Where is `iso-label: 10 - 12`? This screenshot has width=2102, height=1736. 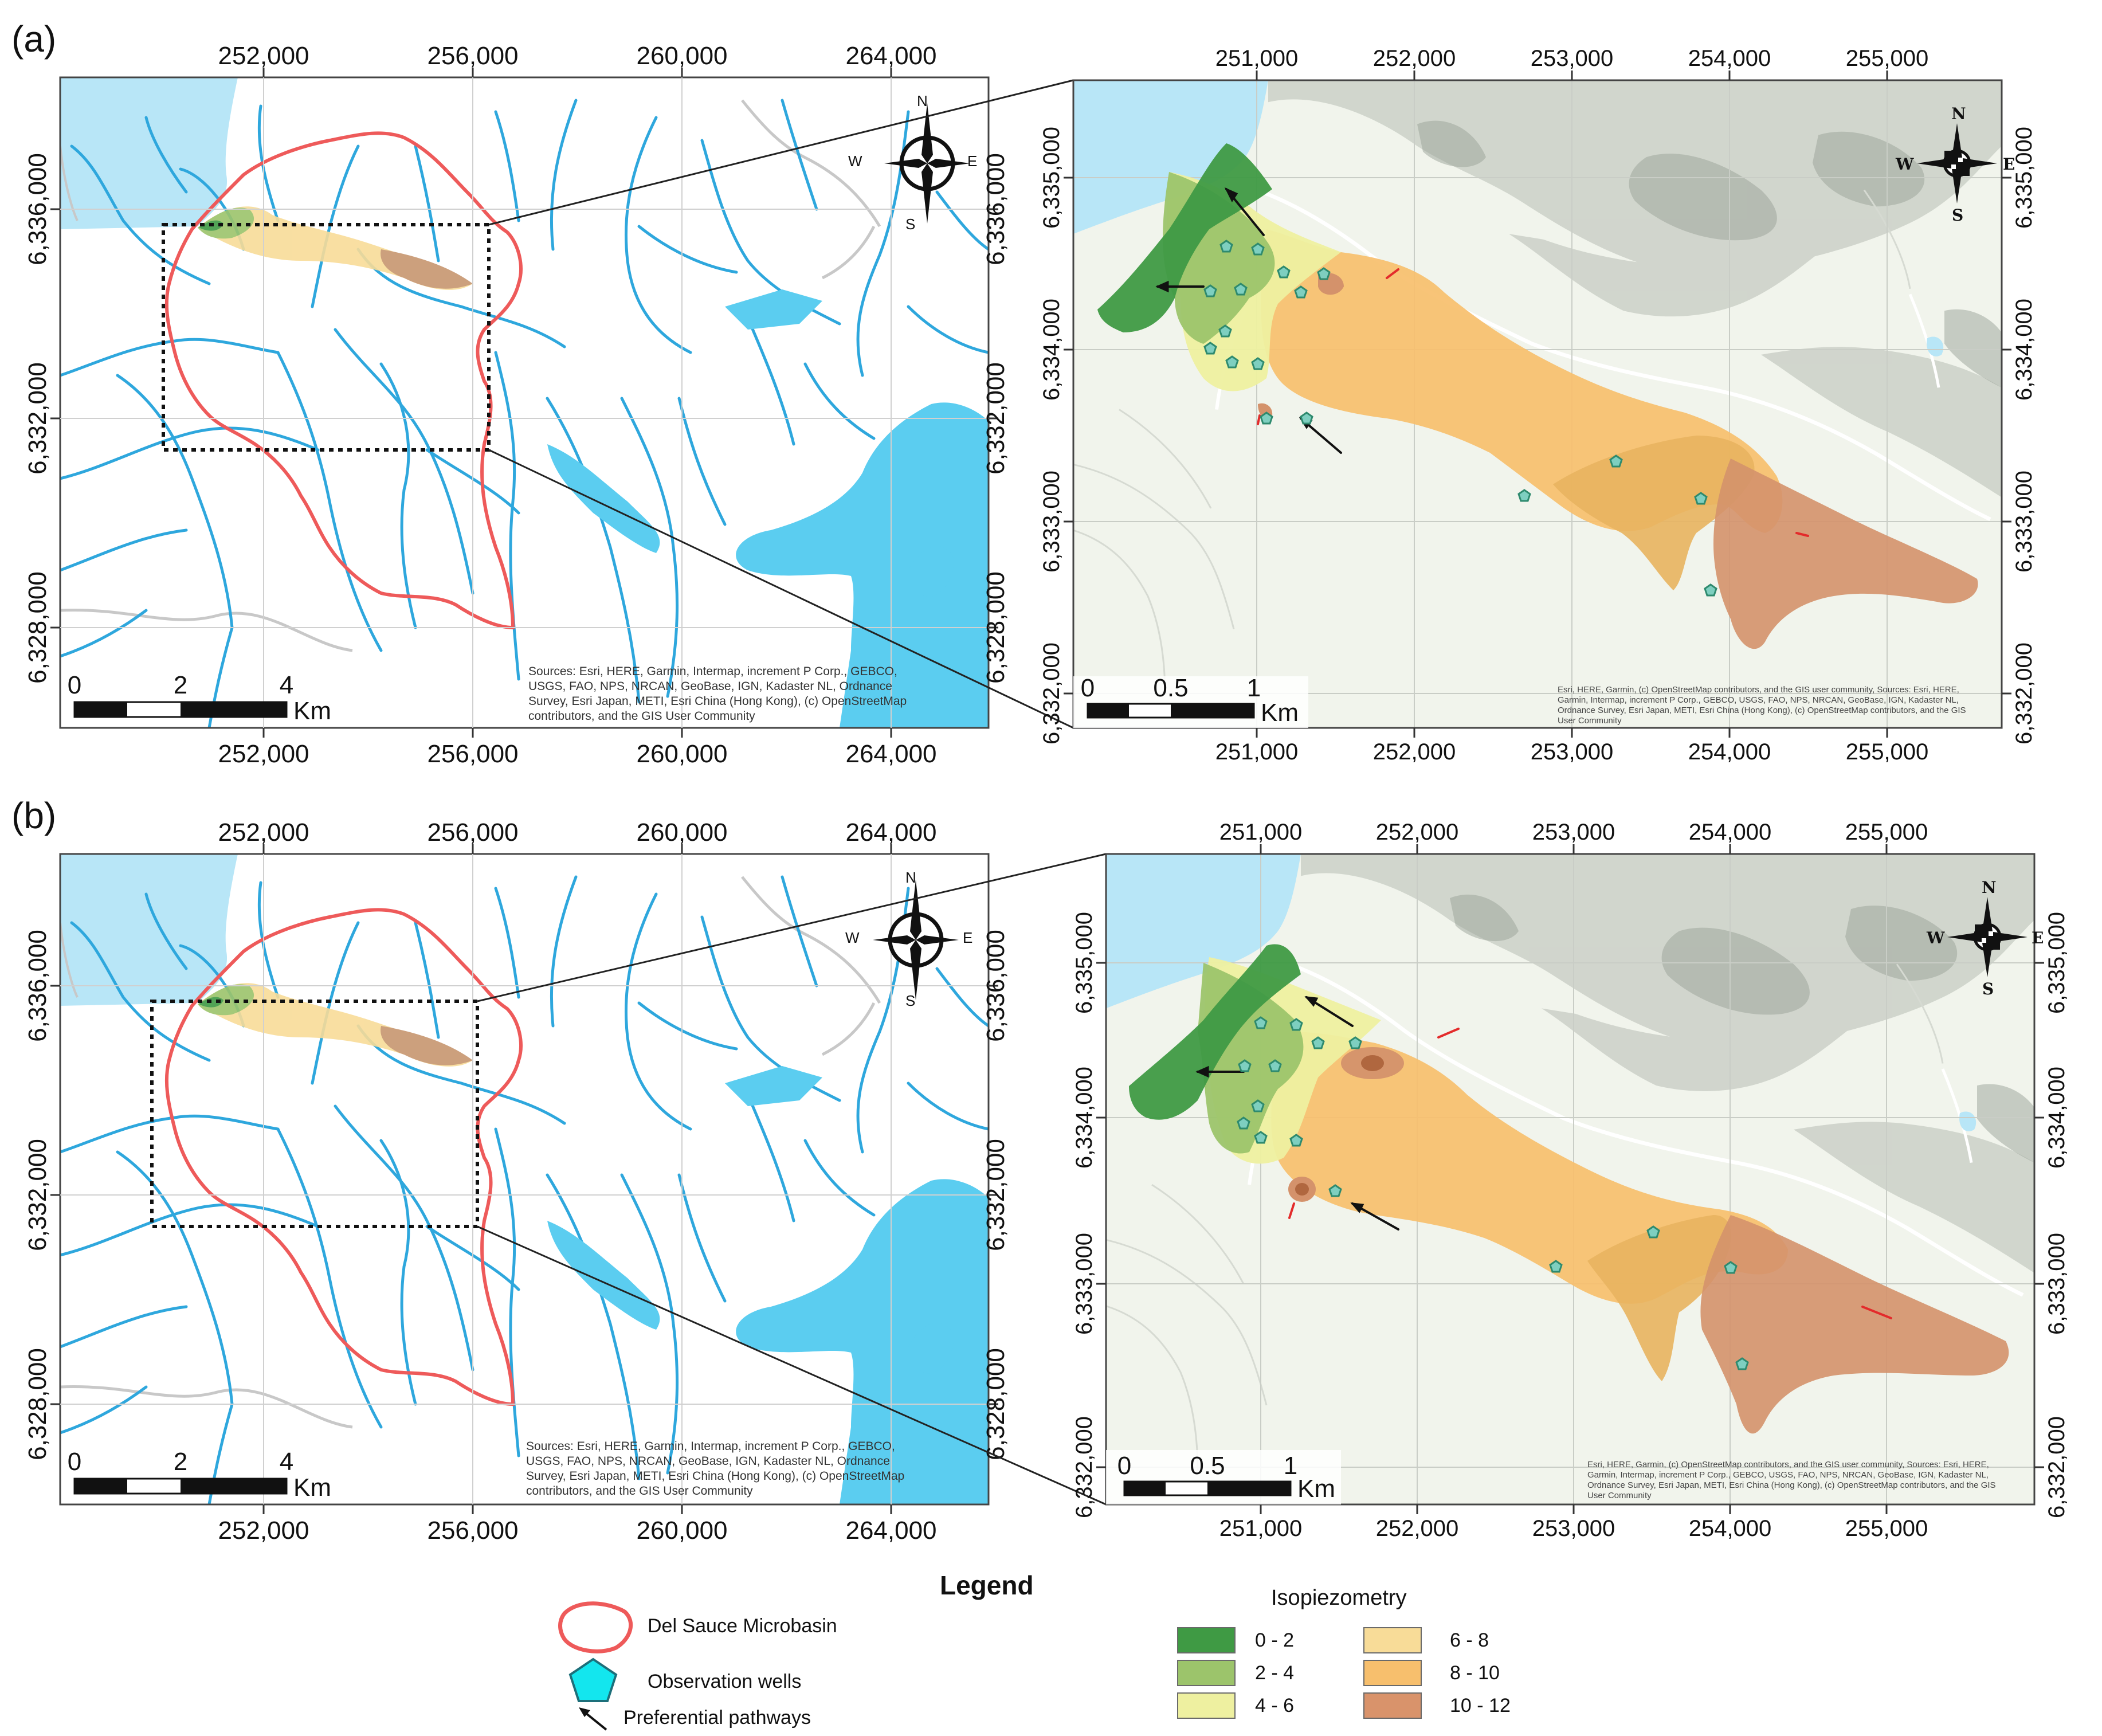 iso-label: 10 - 12 is located at coordinates (1480, 1706).